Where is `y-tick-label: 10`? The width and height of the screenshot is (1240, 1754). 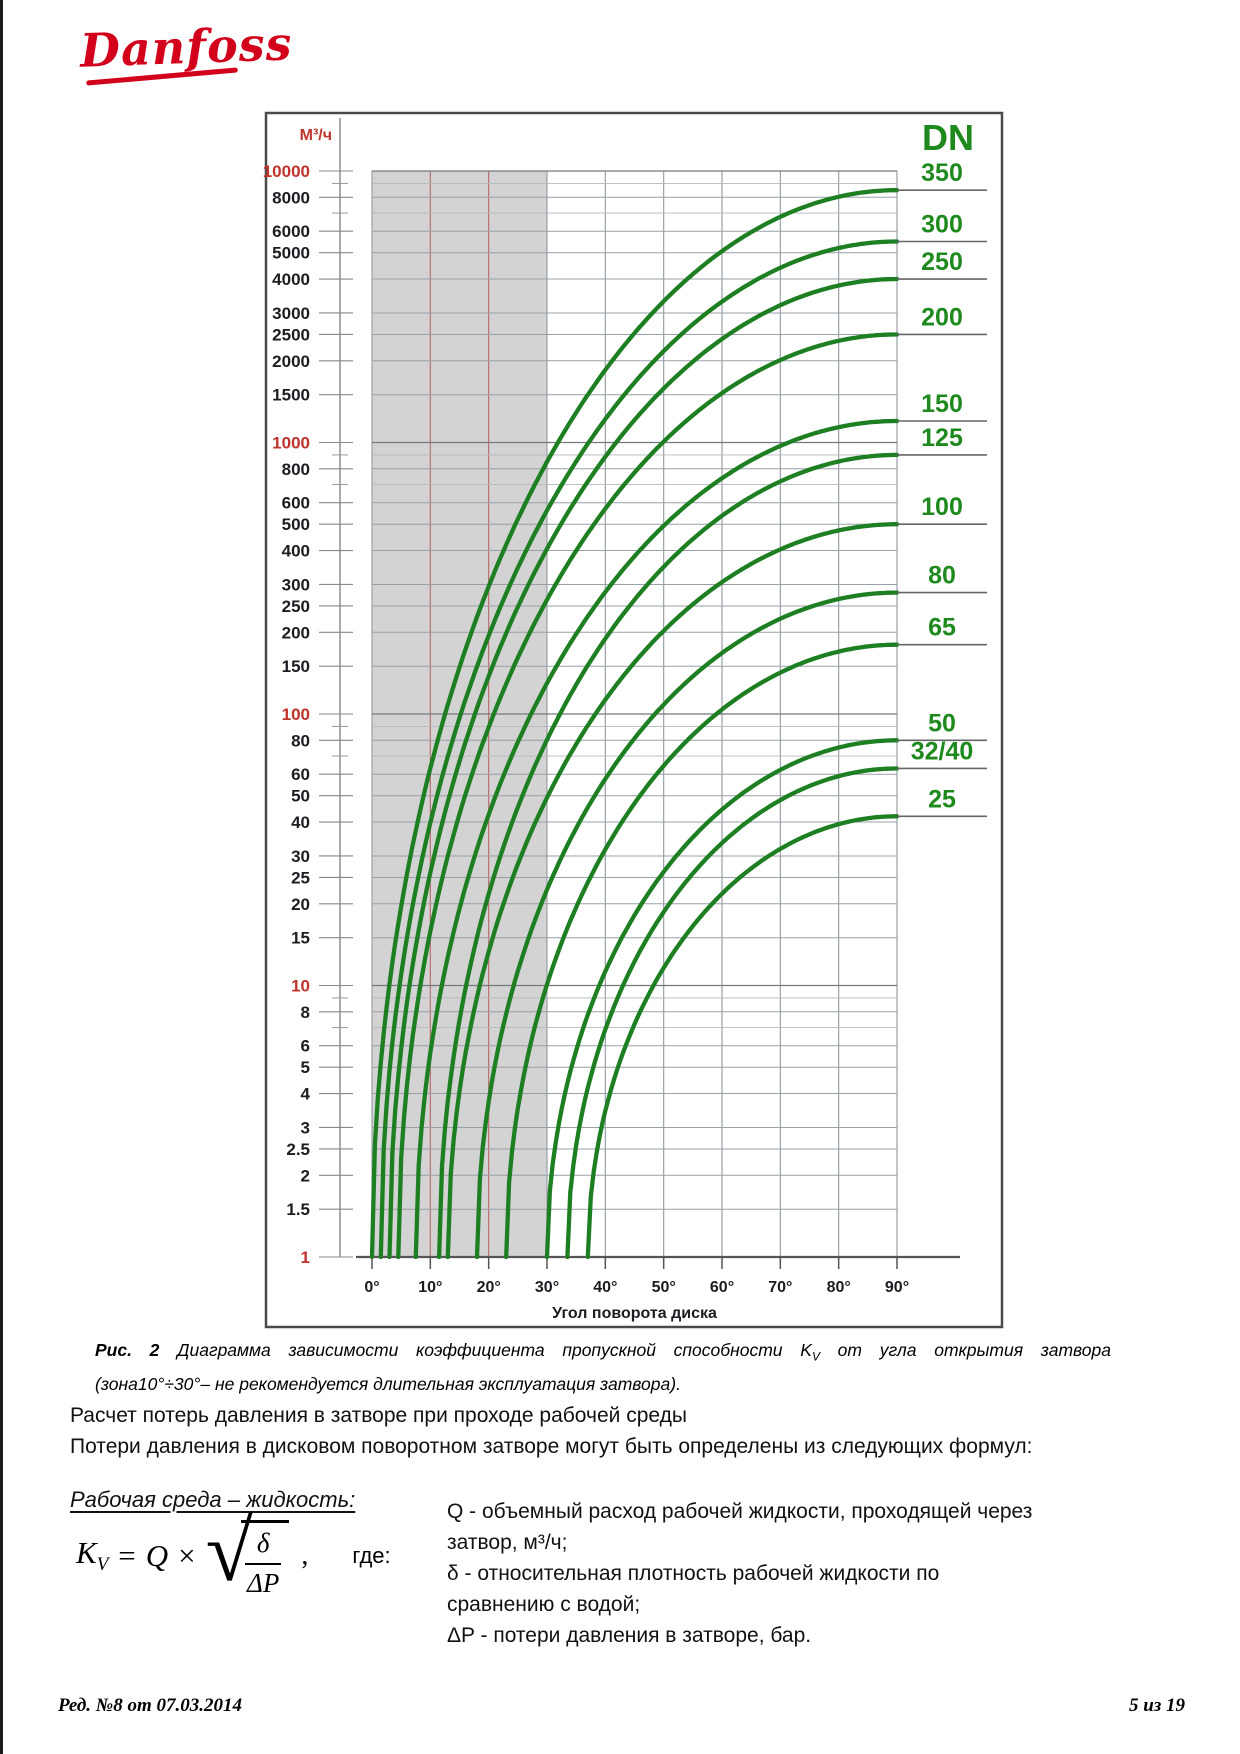
y-tick-label: 10 is located at coordinates (300, 986).